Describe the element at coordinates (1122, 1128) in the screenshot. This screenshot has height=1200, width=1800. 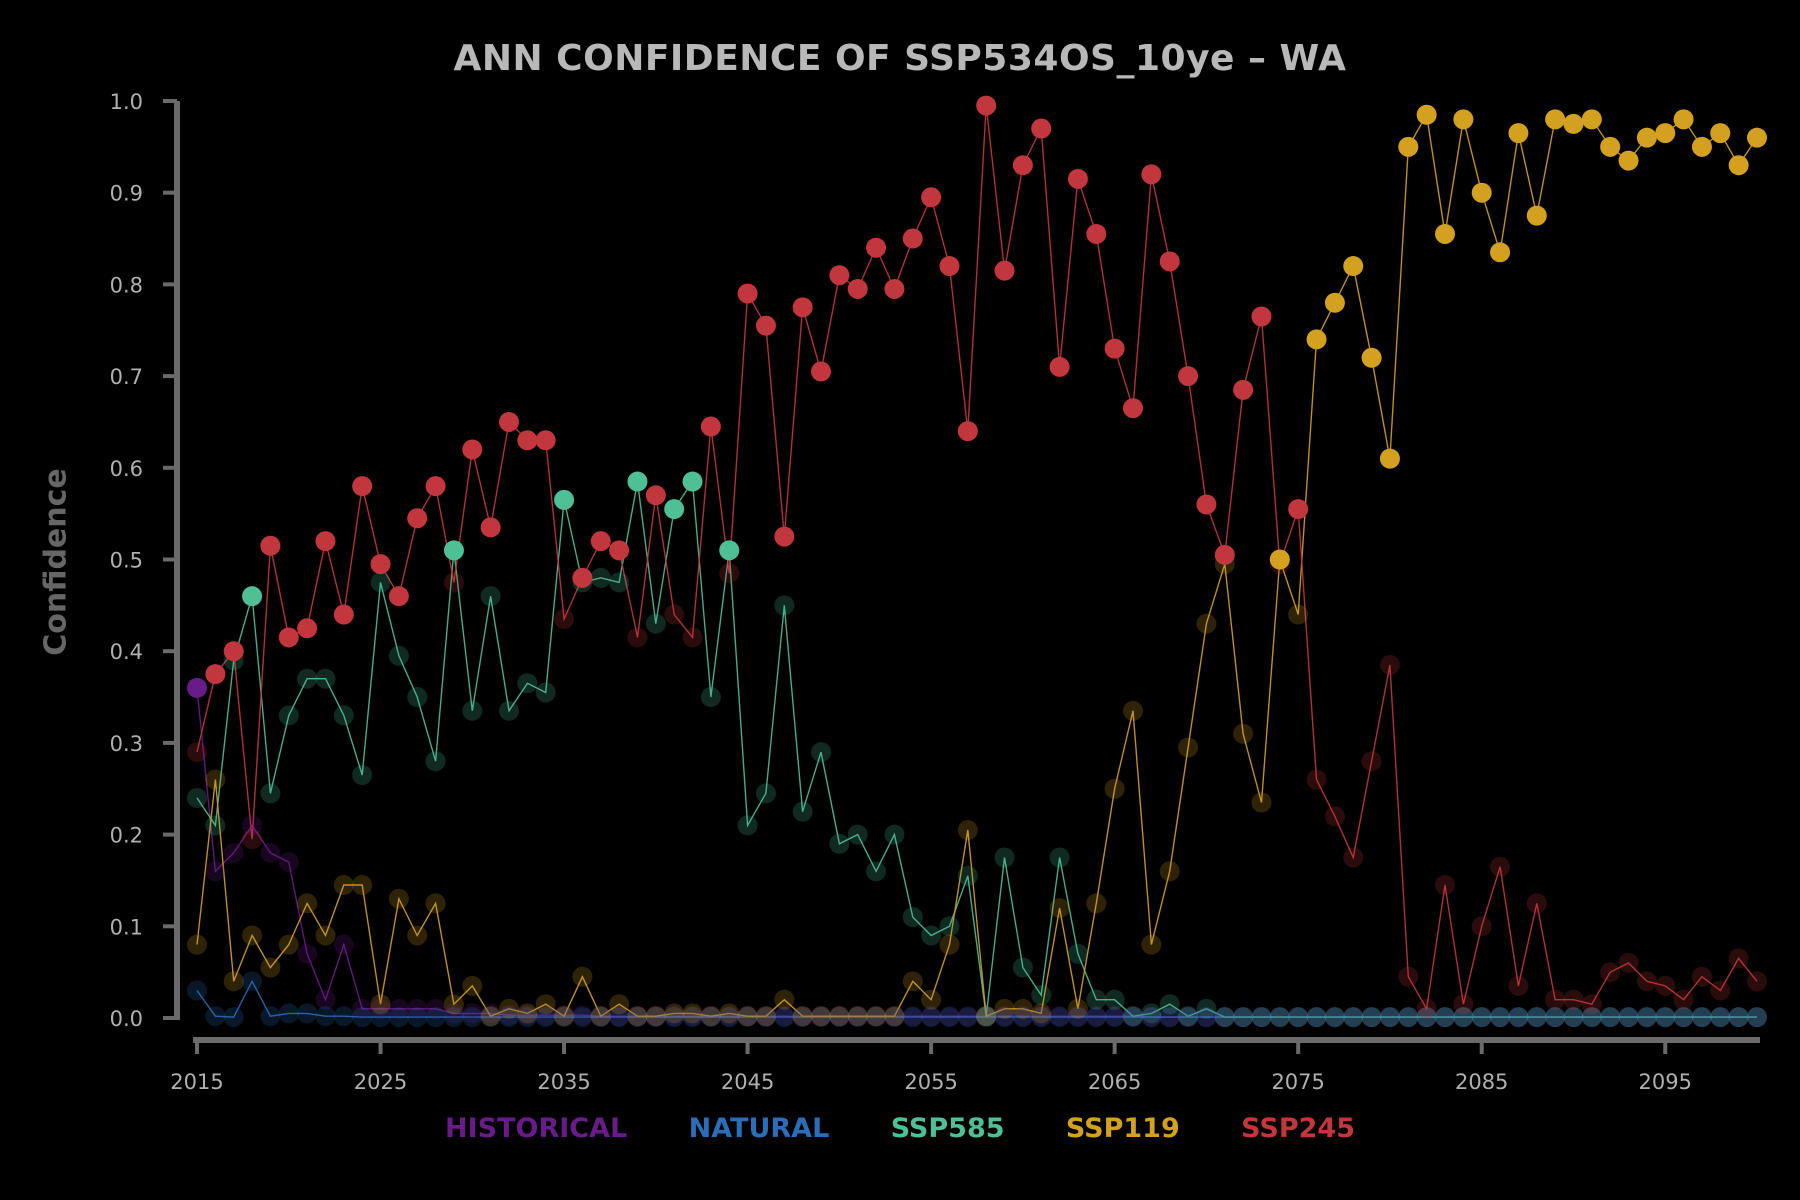
I see `legend-item-ssp119: SSP119` at that location.